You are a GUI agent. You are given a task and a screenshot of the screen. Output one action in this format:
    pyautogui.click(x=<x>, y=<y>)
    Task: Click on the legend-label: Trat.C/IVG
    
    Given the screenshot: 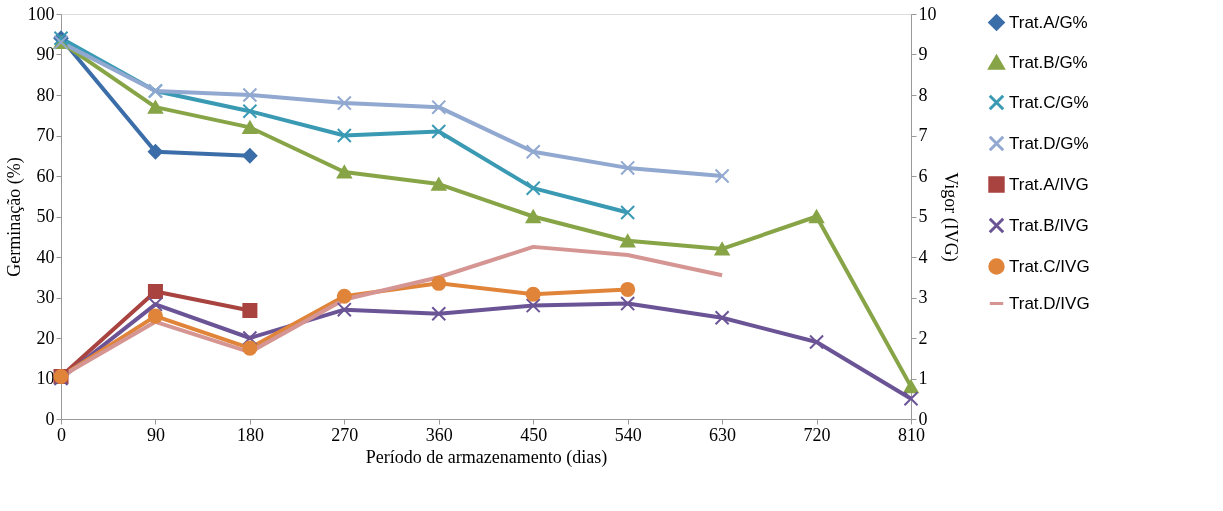 What is the action you would take?
    pyautogui.click(x=1049, y=266)
    